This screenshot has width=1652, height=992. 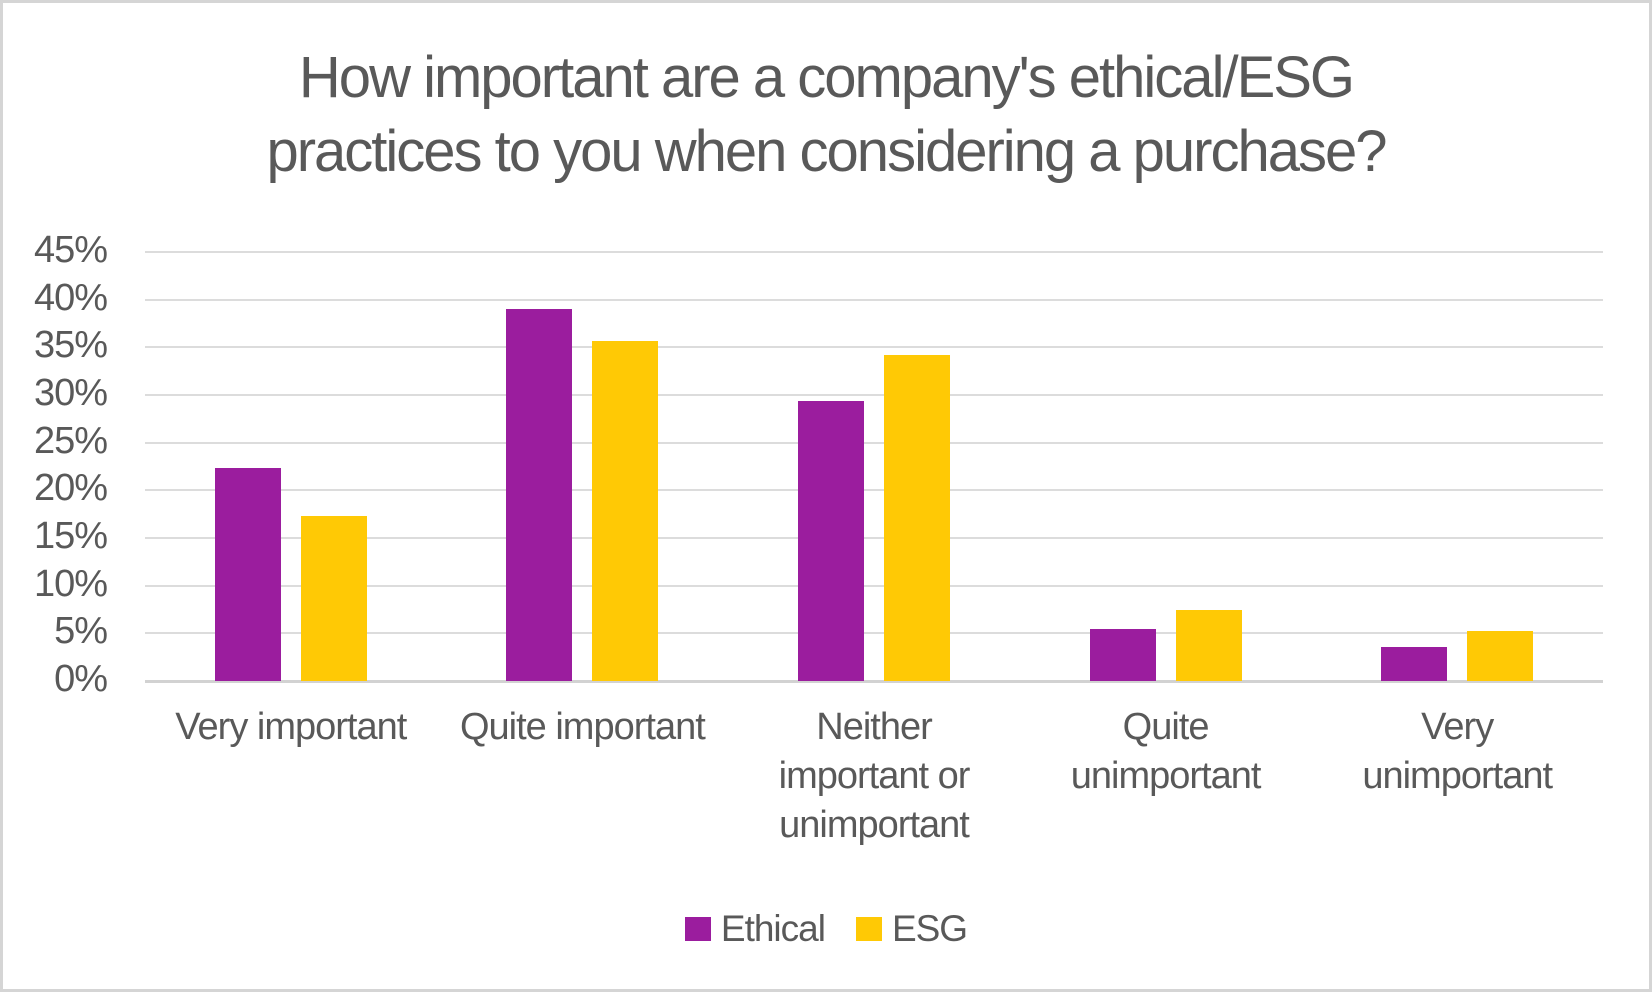 What do you see at coordinates (70, 583) in the screenshot?
I see `y-axis-tick-label: 10%` at bounding box center [70, 583].